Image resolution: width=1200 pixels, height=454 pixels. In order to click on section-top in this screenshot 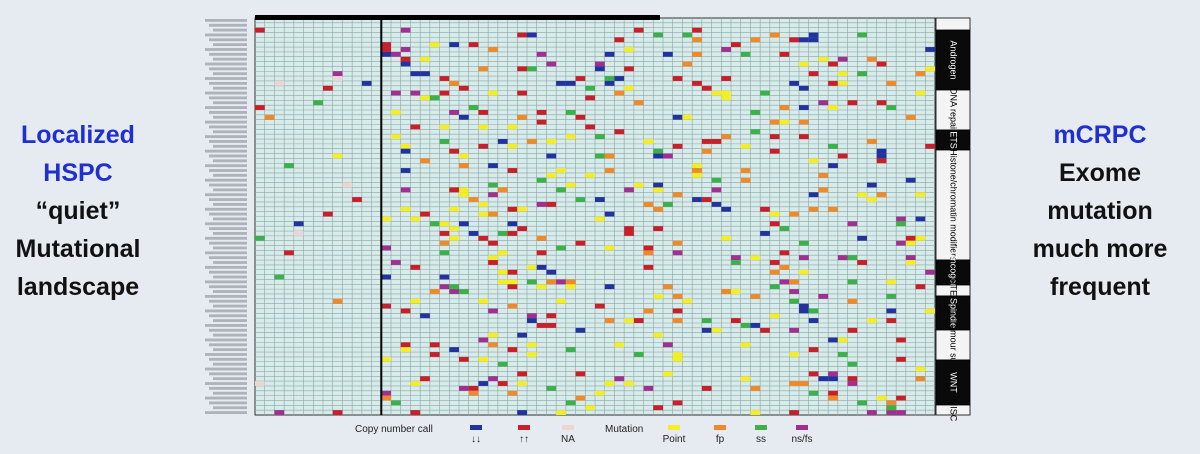, I will do `click(953, 24)`.